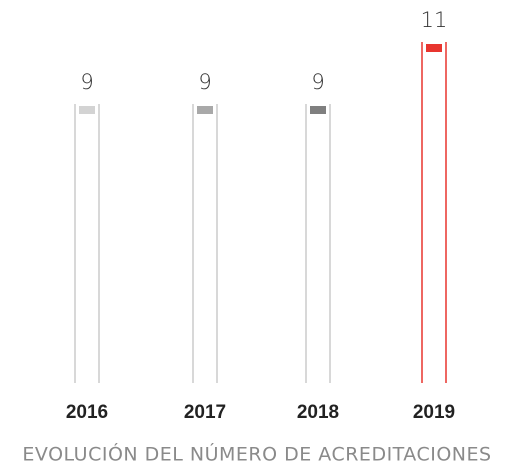  I want to click on x-tick-label: 2017, so click(205, 412).